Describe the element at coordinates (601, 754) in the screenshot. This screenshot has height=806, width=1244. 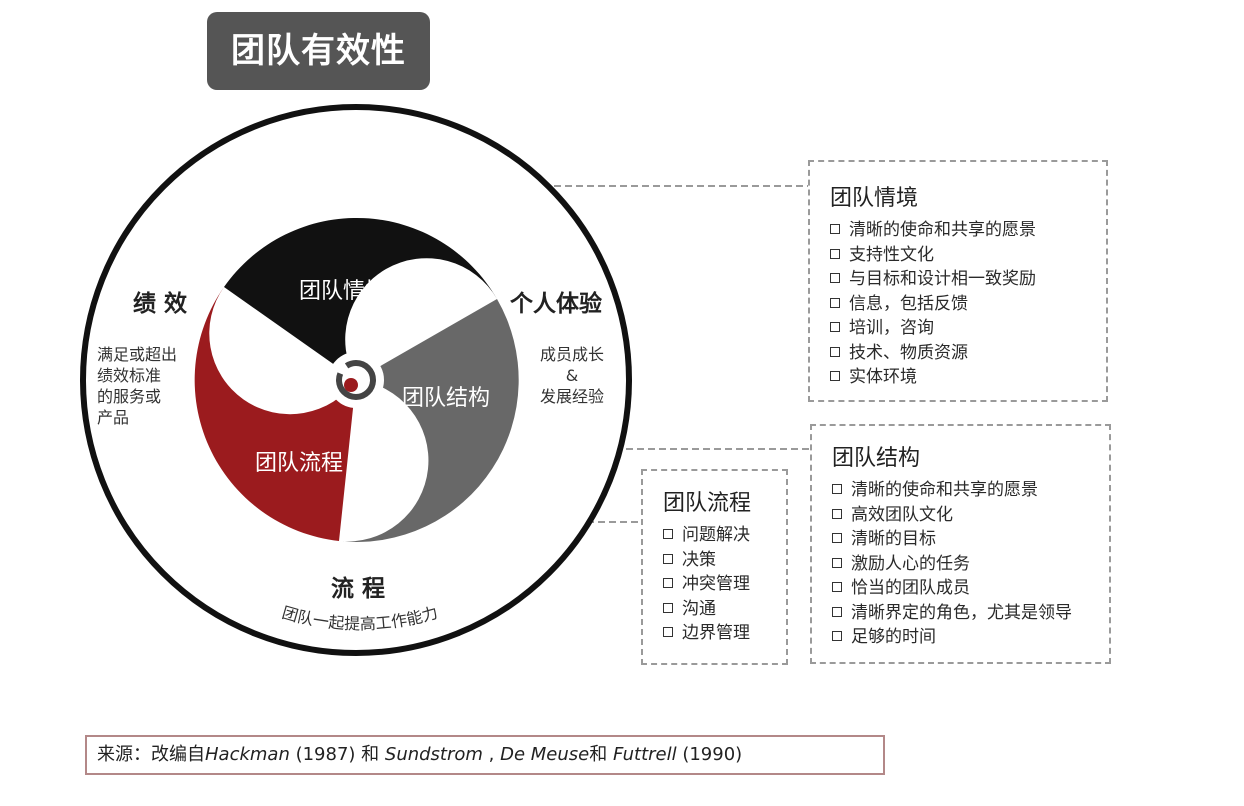
I see `source-and: 和` at that location.